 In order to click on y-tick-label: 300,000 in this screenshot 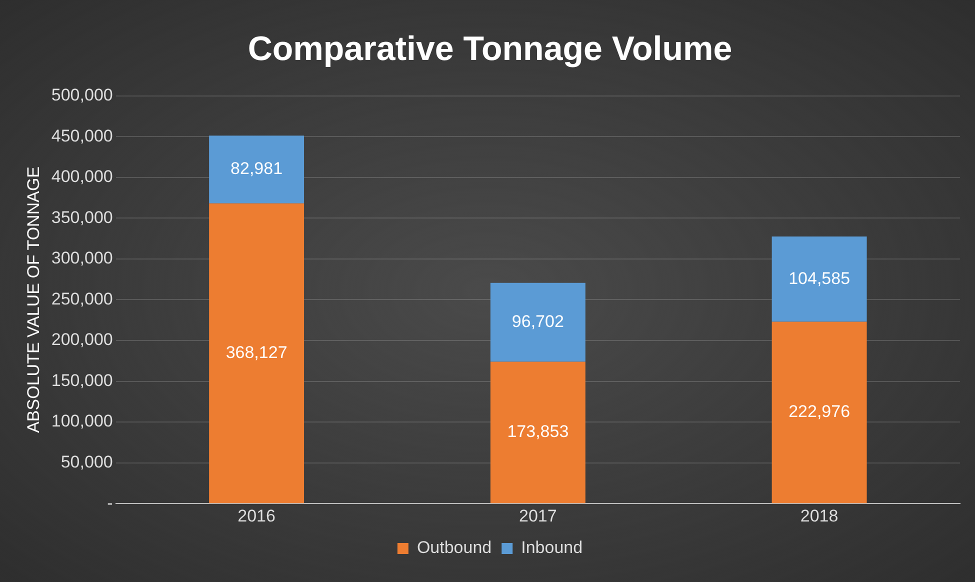, I will do `click(82, 258)`.